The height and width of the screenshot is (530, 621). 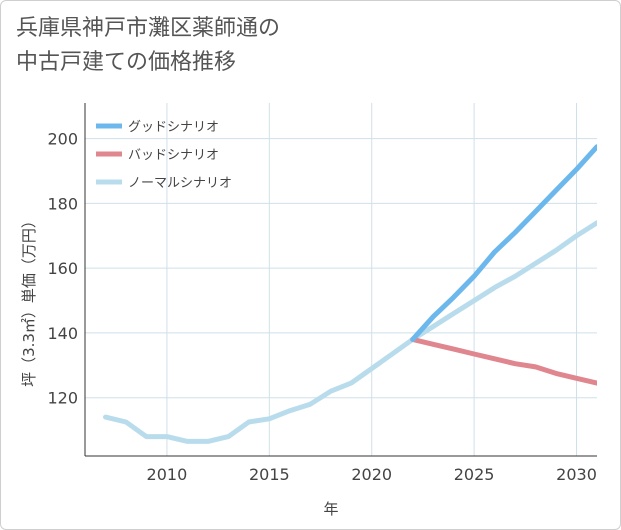 What do you see at coordinates (62, 139) in the screenshot?
I see `y-tick-label-200: 200` at bounding box center [62, 139].